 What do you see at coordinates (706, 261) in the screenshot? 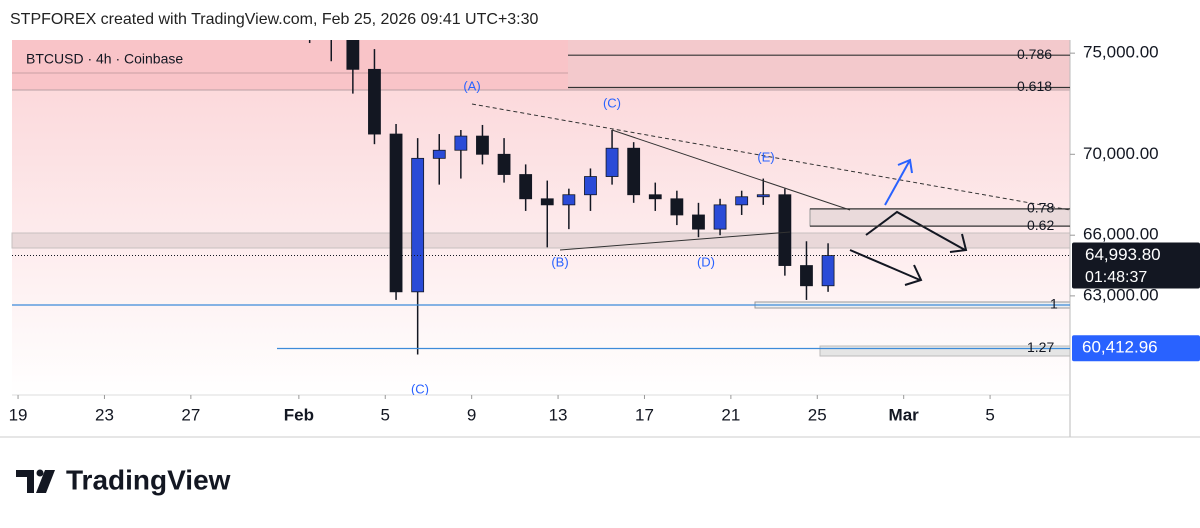
I see `wave-label: (D)` at bounding box center [706, 261].